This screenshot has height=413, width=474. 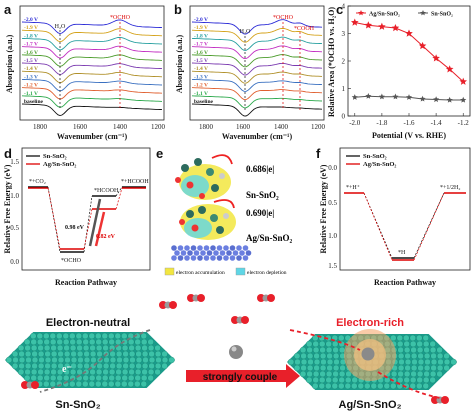 What do you see at coordinates (323, 208) in the screenshot?
I see `panel-f-ylabel: Relative Free Energy (eV)` at bounding box center [323, 208].